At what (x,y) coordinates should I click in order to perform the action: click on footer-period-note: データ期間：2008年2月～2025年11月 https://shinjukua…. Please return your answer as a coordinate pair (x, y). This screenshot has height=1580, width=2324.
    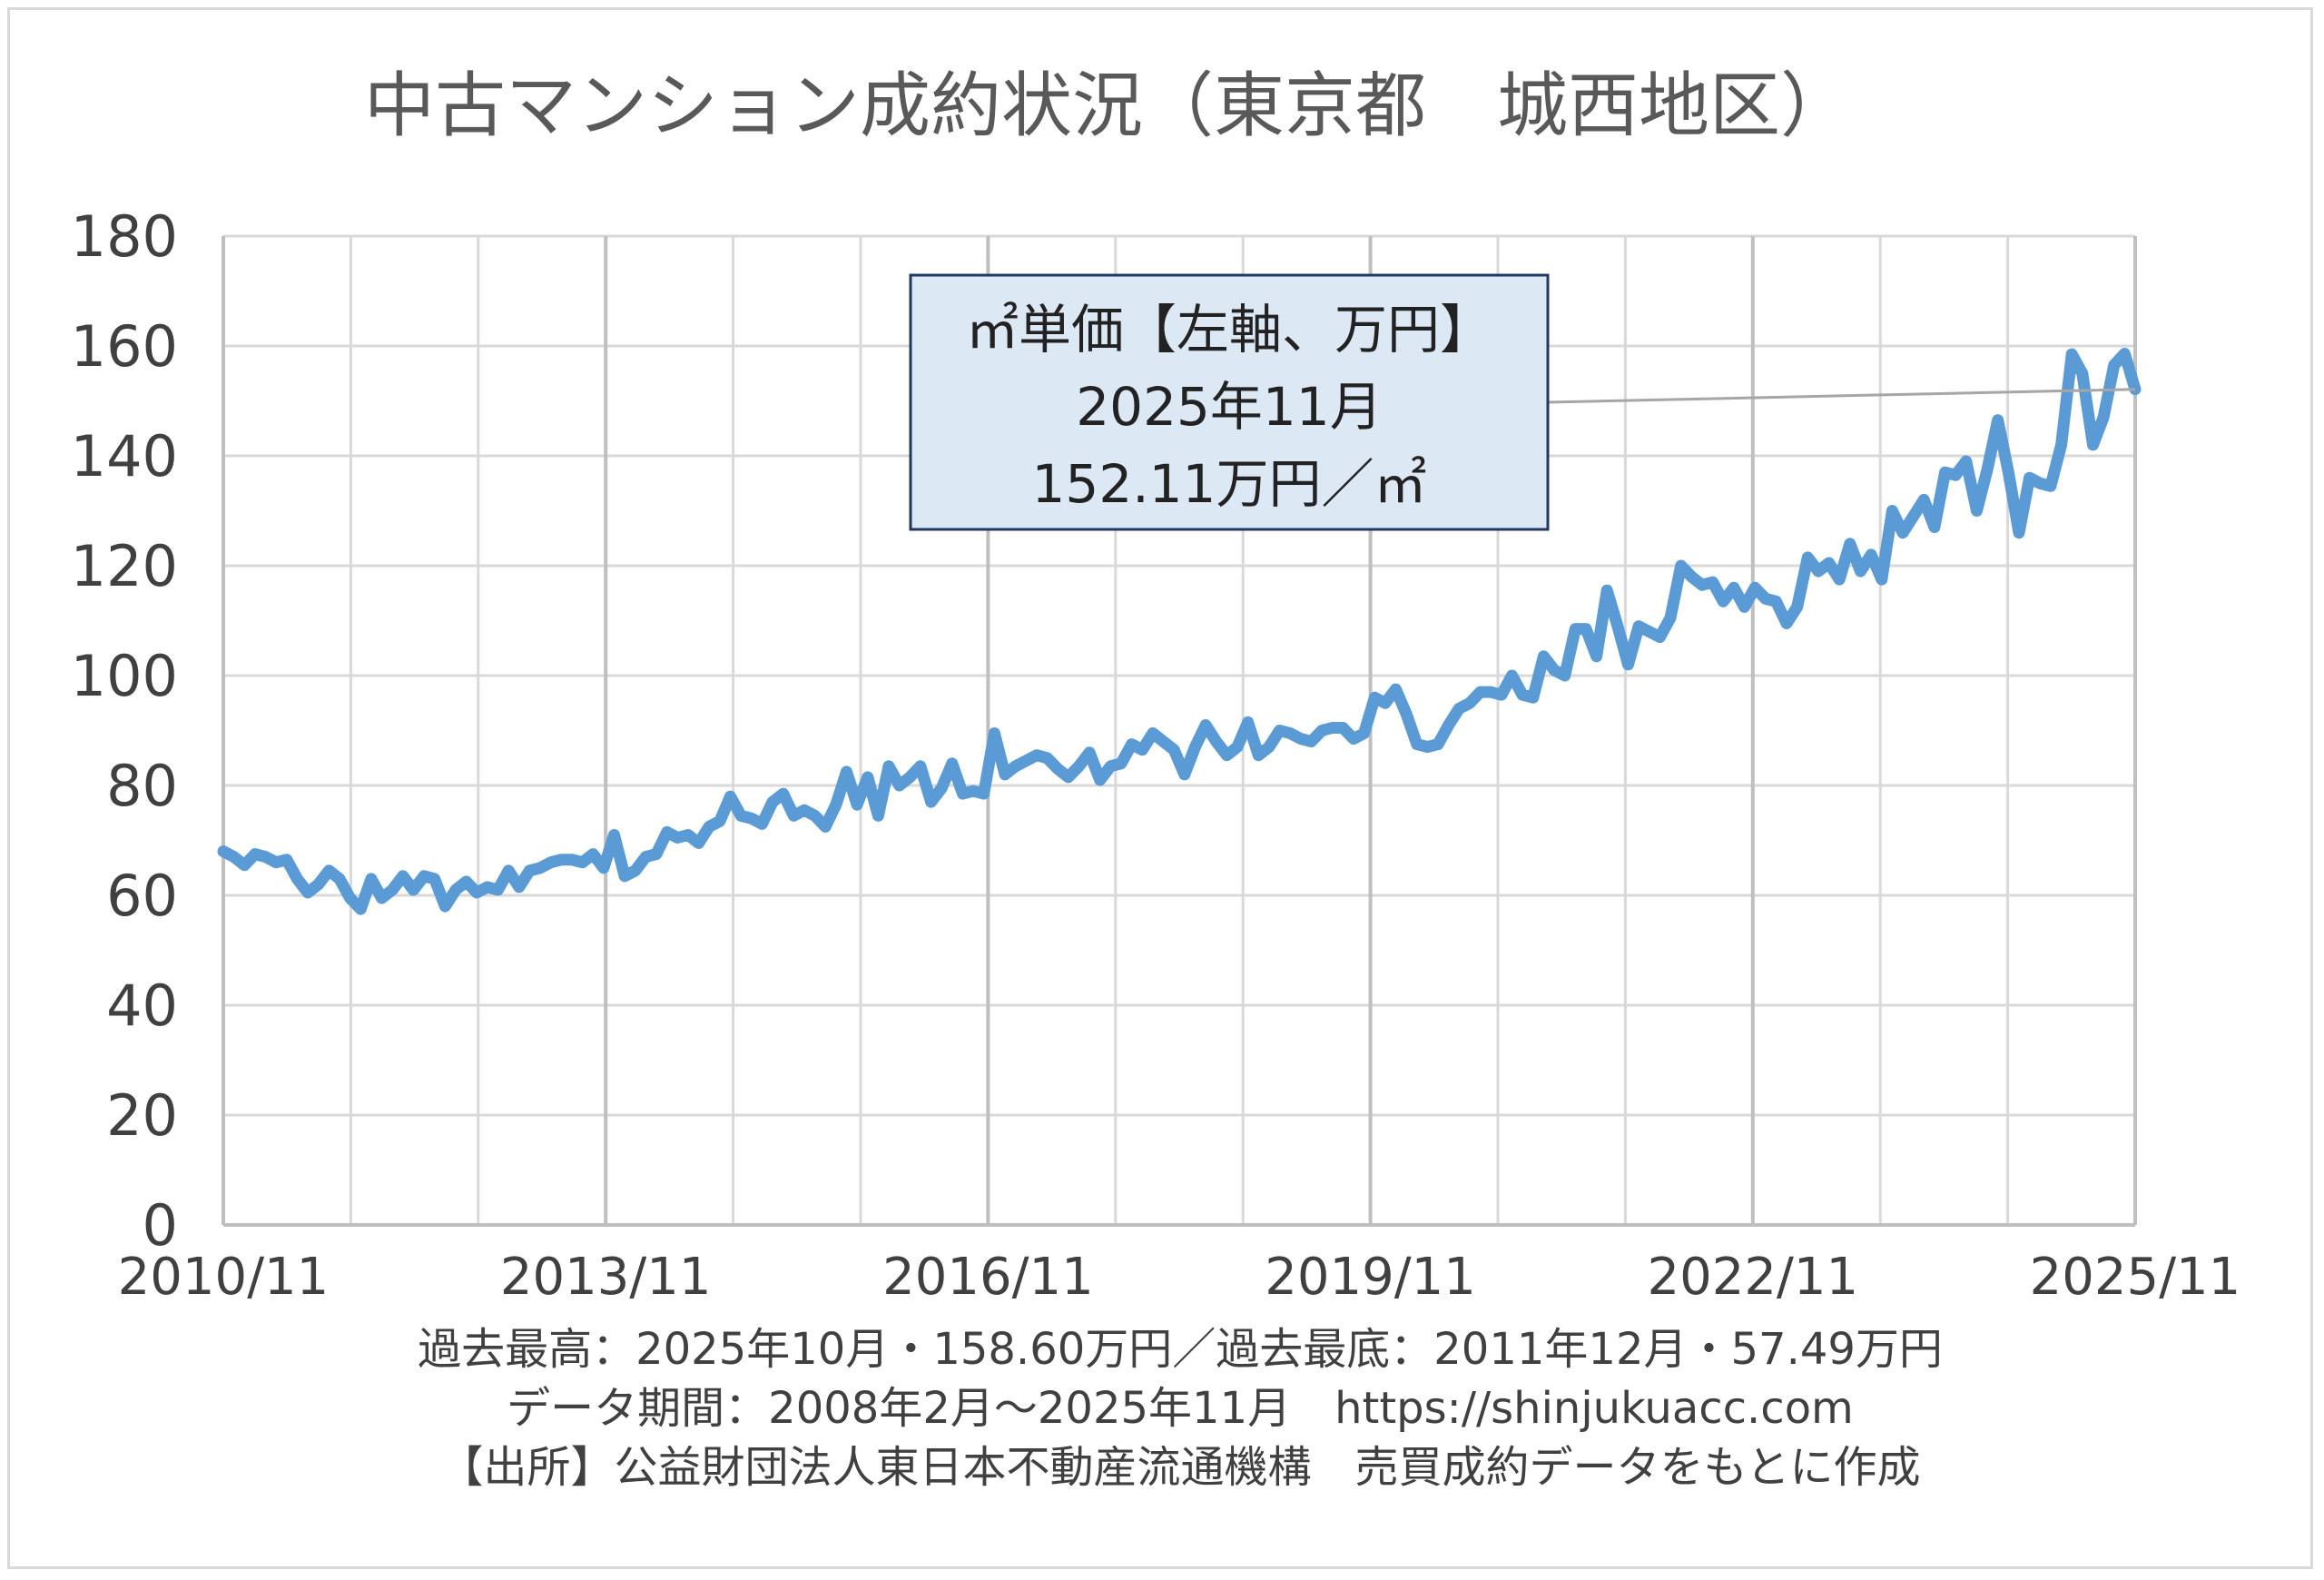
    Looking at the image, I should click on (1180, 1409).